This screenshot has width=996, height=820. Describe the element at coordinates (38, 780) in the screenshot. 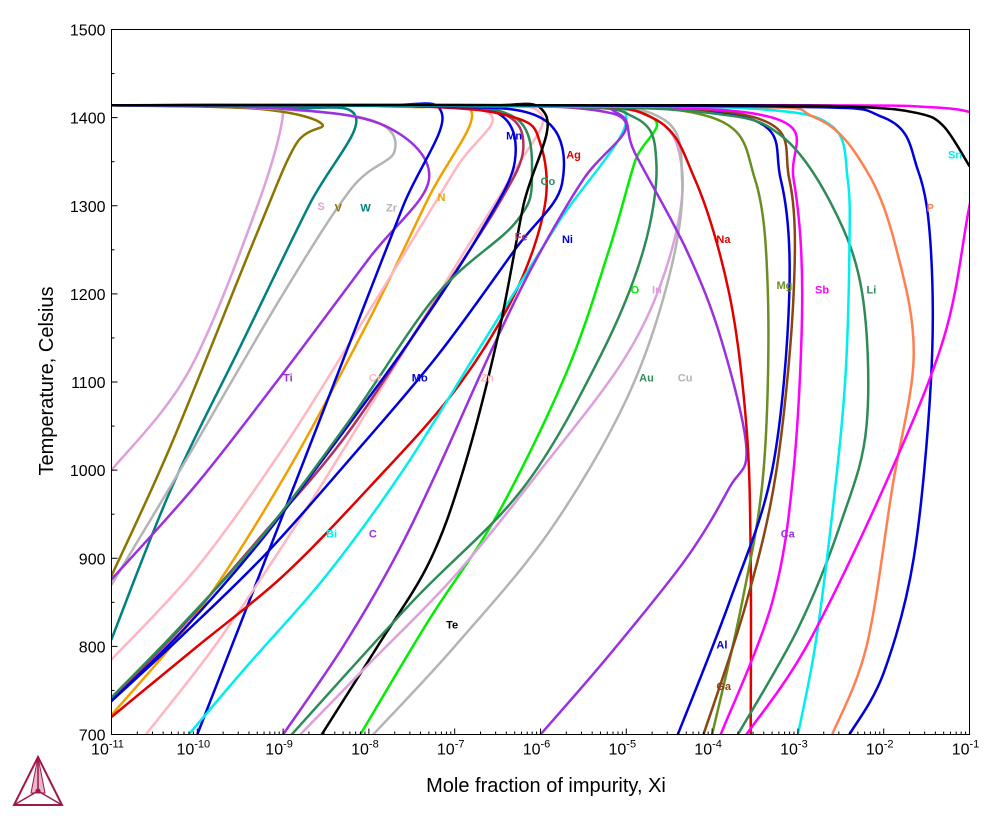

I see `thermo-calc-logo` at that location.